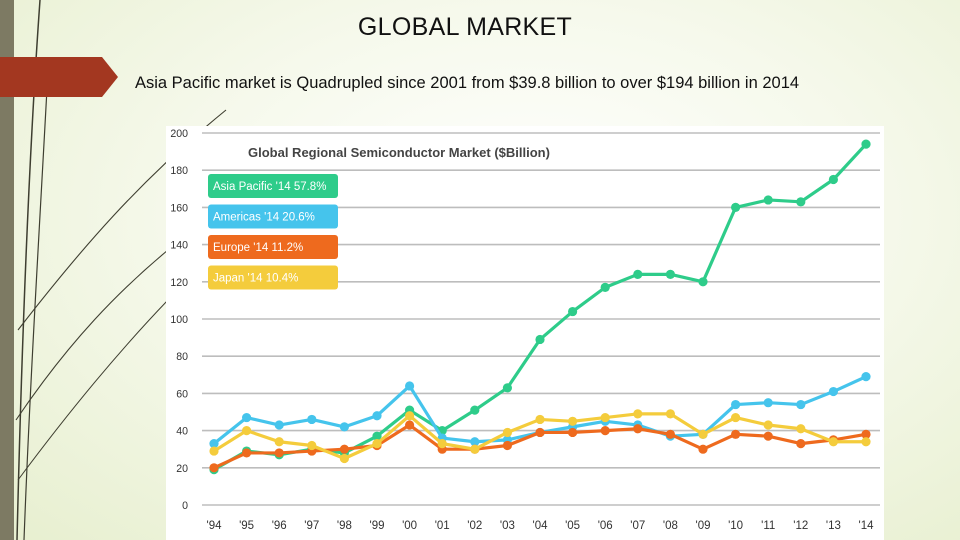  What do you see at coordinates (179, 282) in the screenshot?
I see `y-tick-label: 120` at bounding box center [179, 282].